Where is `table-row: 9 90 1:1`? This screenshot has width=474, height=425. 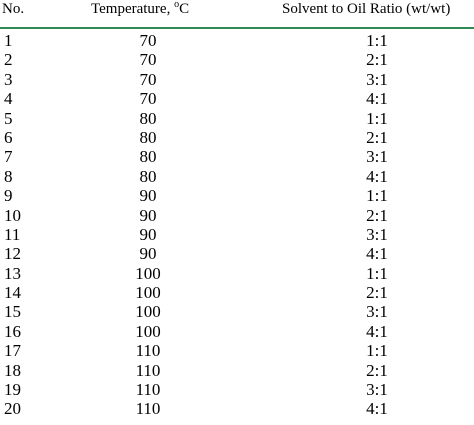
table-row: 9 90 1:1 is located at coordinates (237, 195).